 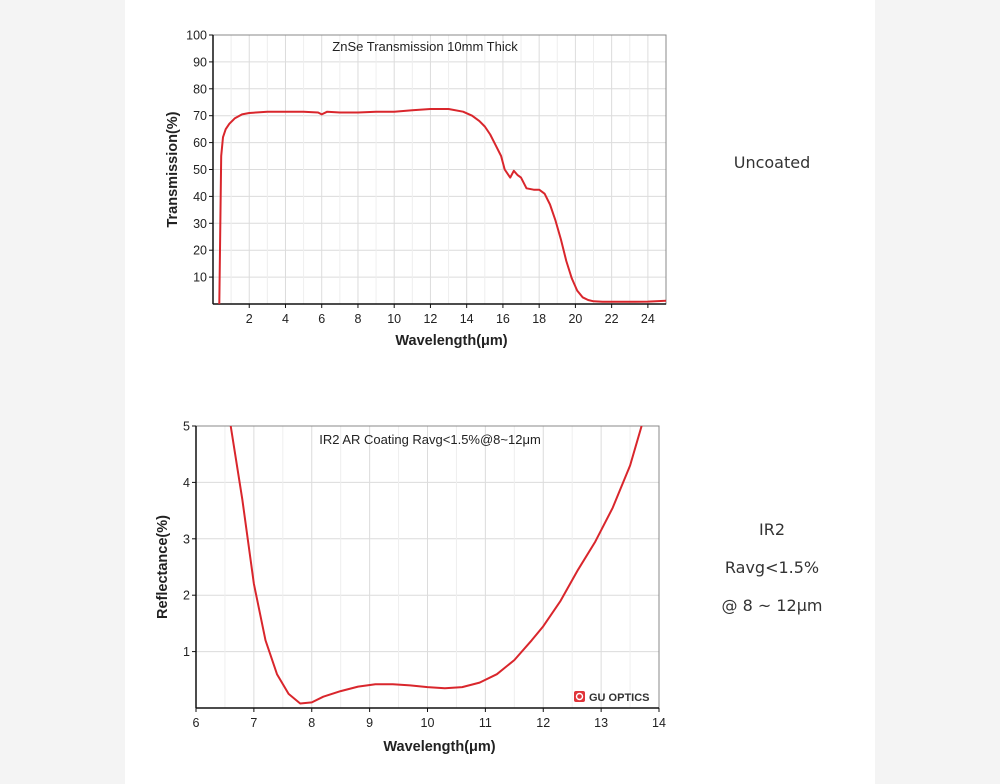 What do you see at coordinates (200, 170) in the screenshot?
I see `transmission-y-tick-label: 50` at bounding box center [200, 170].